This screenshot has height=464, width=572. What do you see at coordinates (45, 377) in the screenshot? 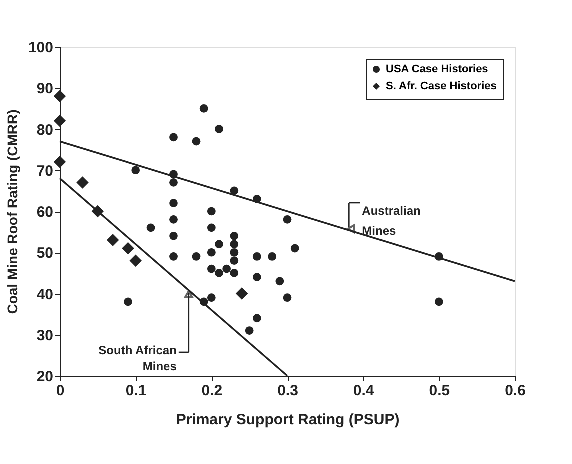
I see `y-tick-label: 20` at bounding box center [45, 377].